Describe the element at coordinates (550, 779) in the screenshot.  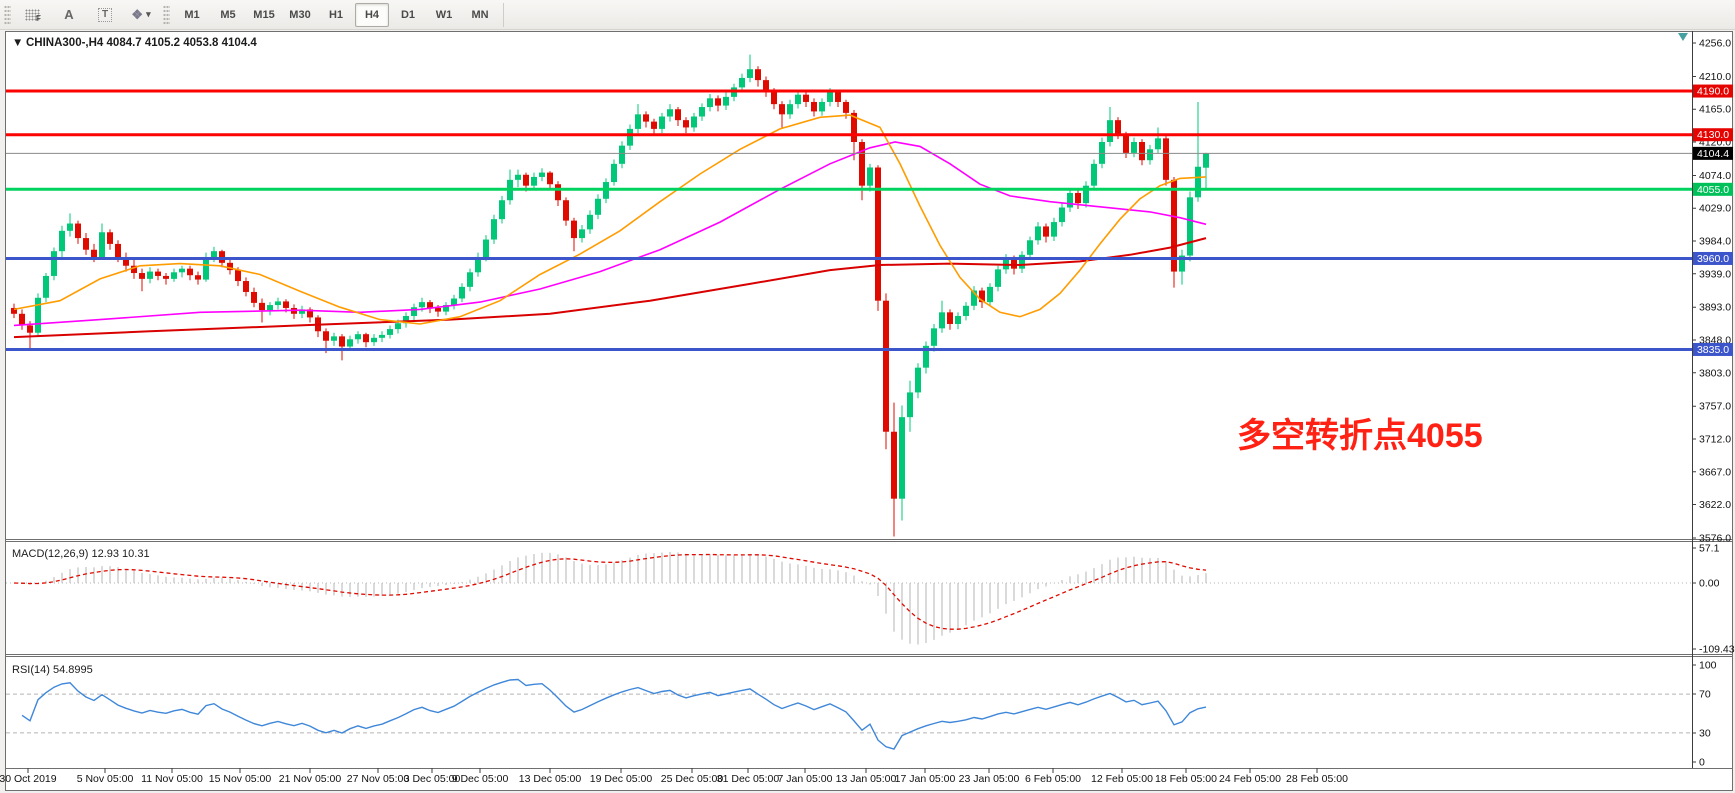
I see `date-label: 13 Dec 05:00` at that location.